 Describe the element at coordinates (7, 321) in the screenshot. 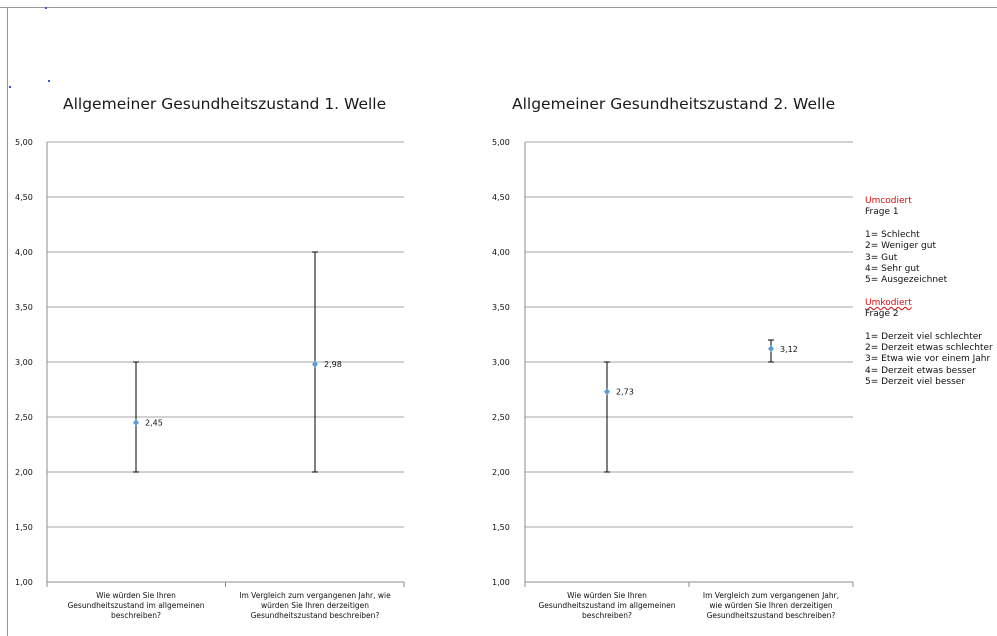

I see `sheet-border-left` at that location.